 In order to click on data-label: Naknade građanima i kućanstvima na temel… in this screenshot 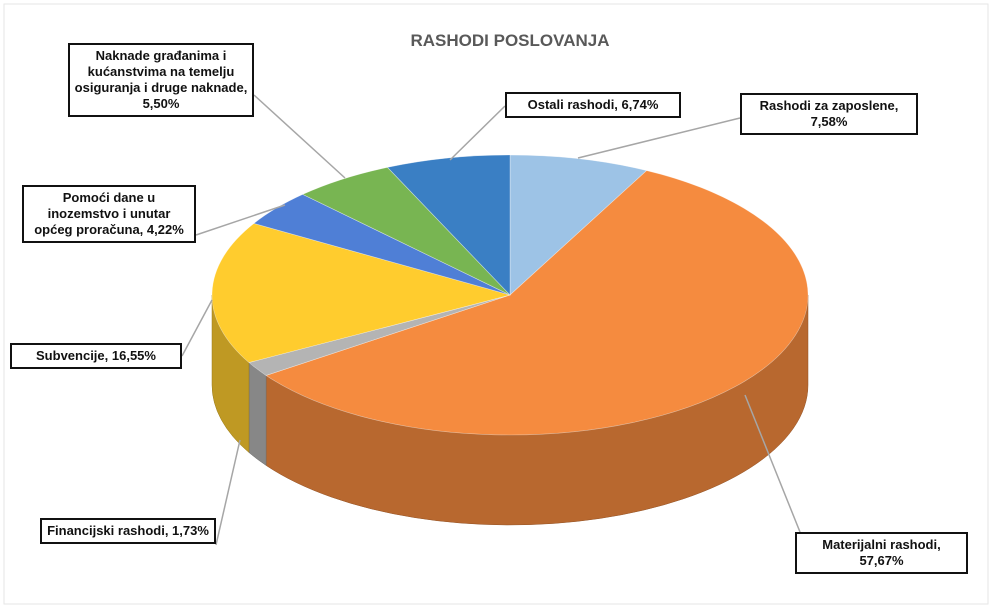, I will do `click(161, 80)`.